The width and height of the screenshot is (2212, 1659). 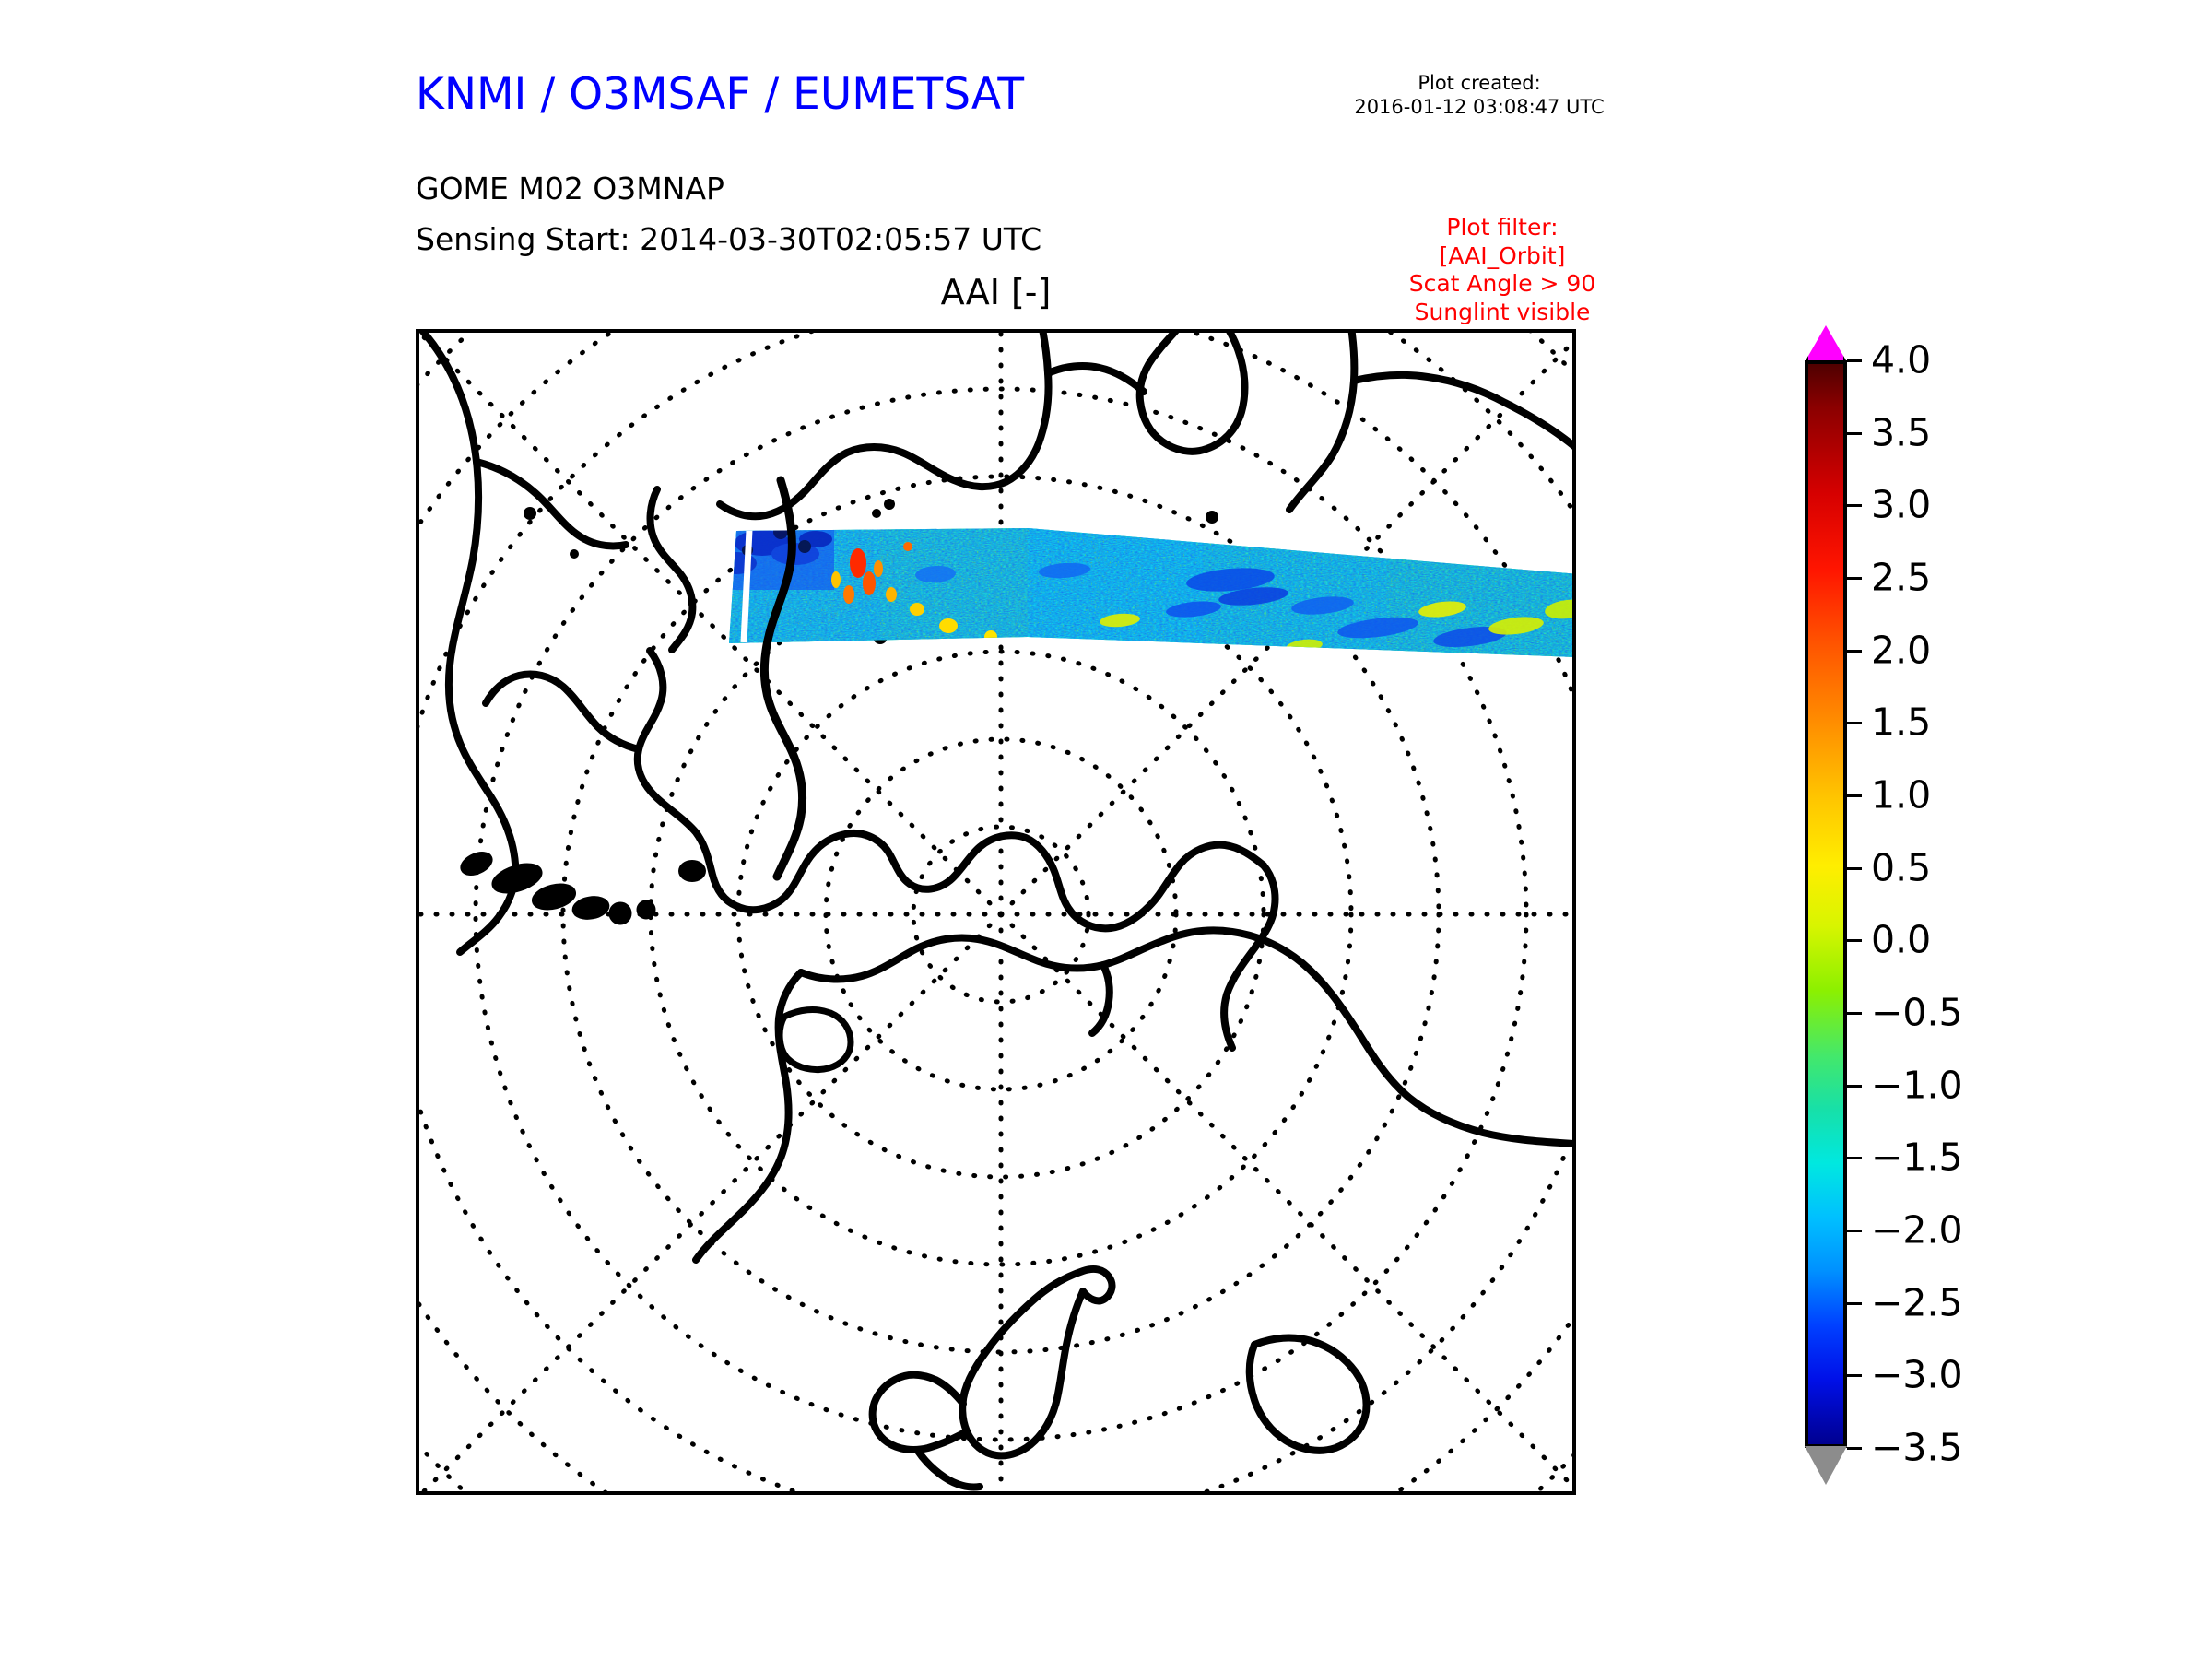 I want to click on swath-data-gap, so click(x=746, y=586).